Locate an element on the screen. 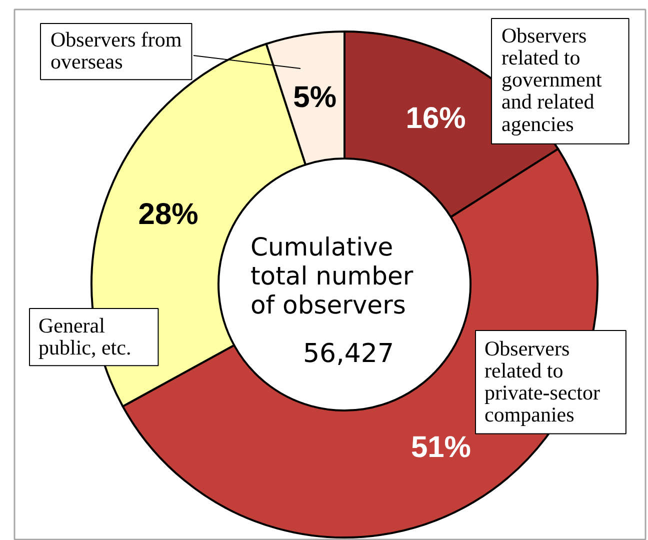 The image size is (648, 540). text: Cumulative total number of observers is located at coordinates (332, 276).